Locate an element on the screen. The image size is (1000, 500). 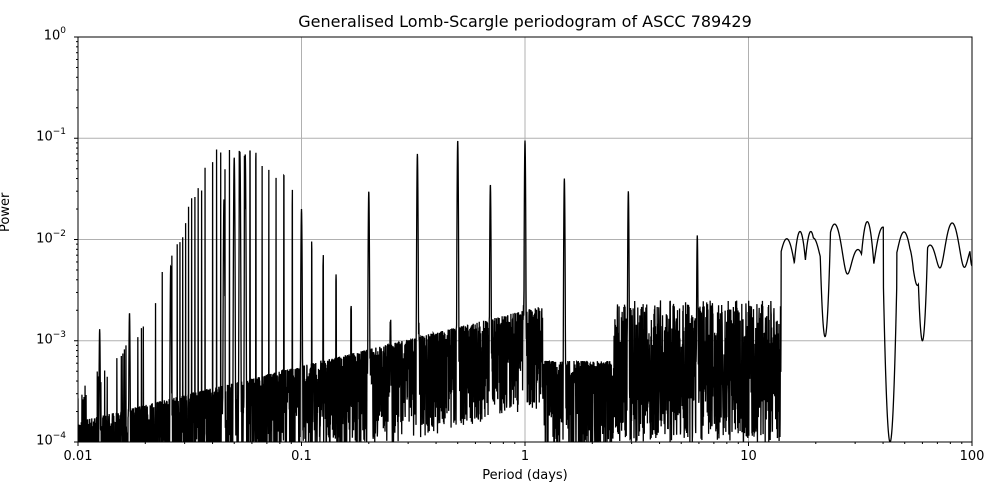
y-tick-label: 10⁰ is located at coordinates (54, 35).